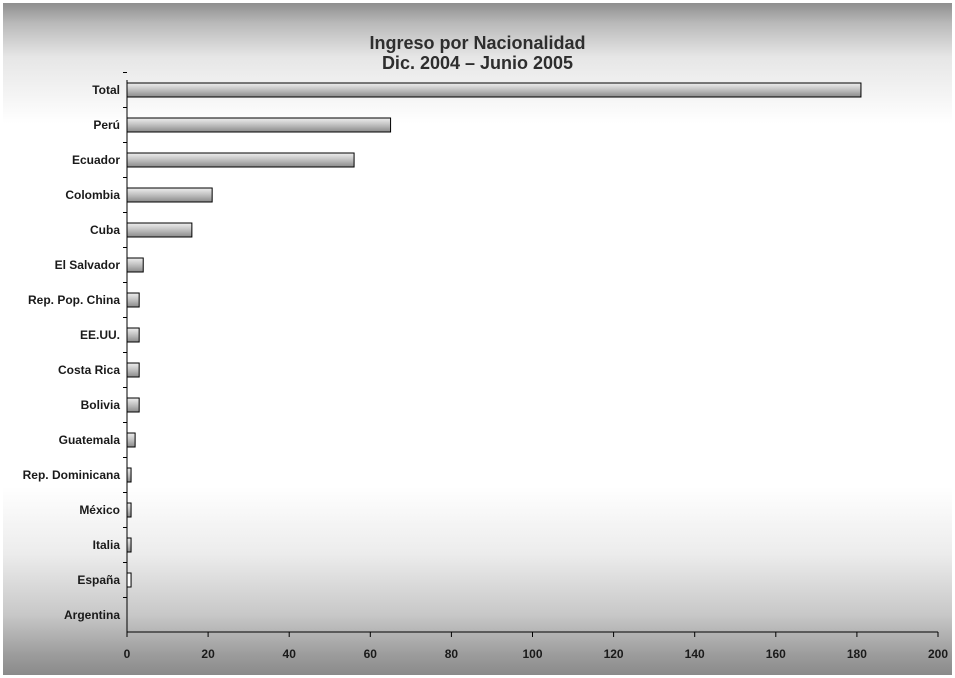 The height and width of the screenshot is (678, 955). I want to click on x-tick-label: 60, so click(371, 654).